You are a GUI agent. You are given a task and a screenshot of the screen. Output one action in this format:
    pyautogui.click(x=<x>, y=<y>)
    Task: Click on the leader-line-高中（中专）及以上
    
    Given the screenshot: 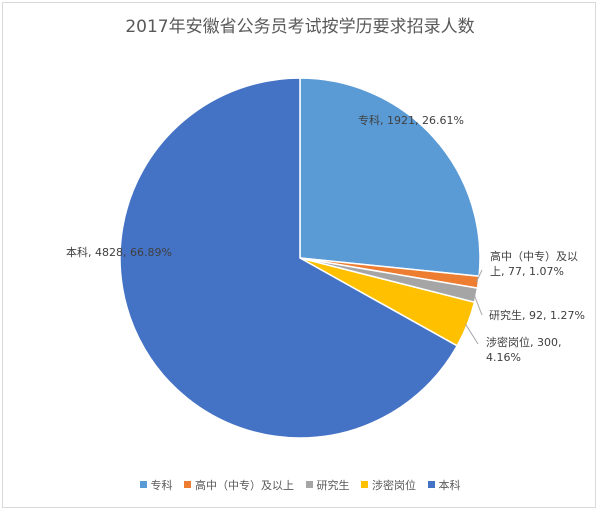 What is the action you would take?
    pyautogui.click(x=479, y=276)
    